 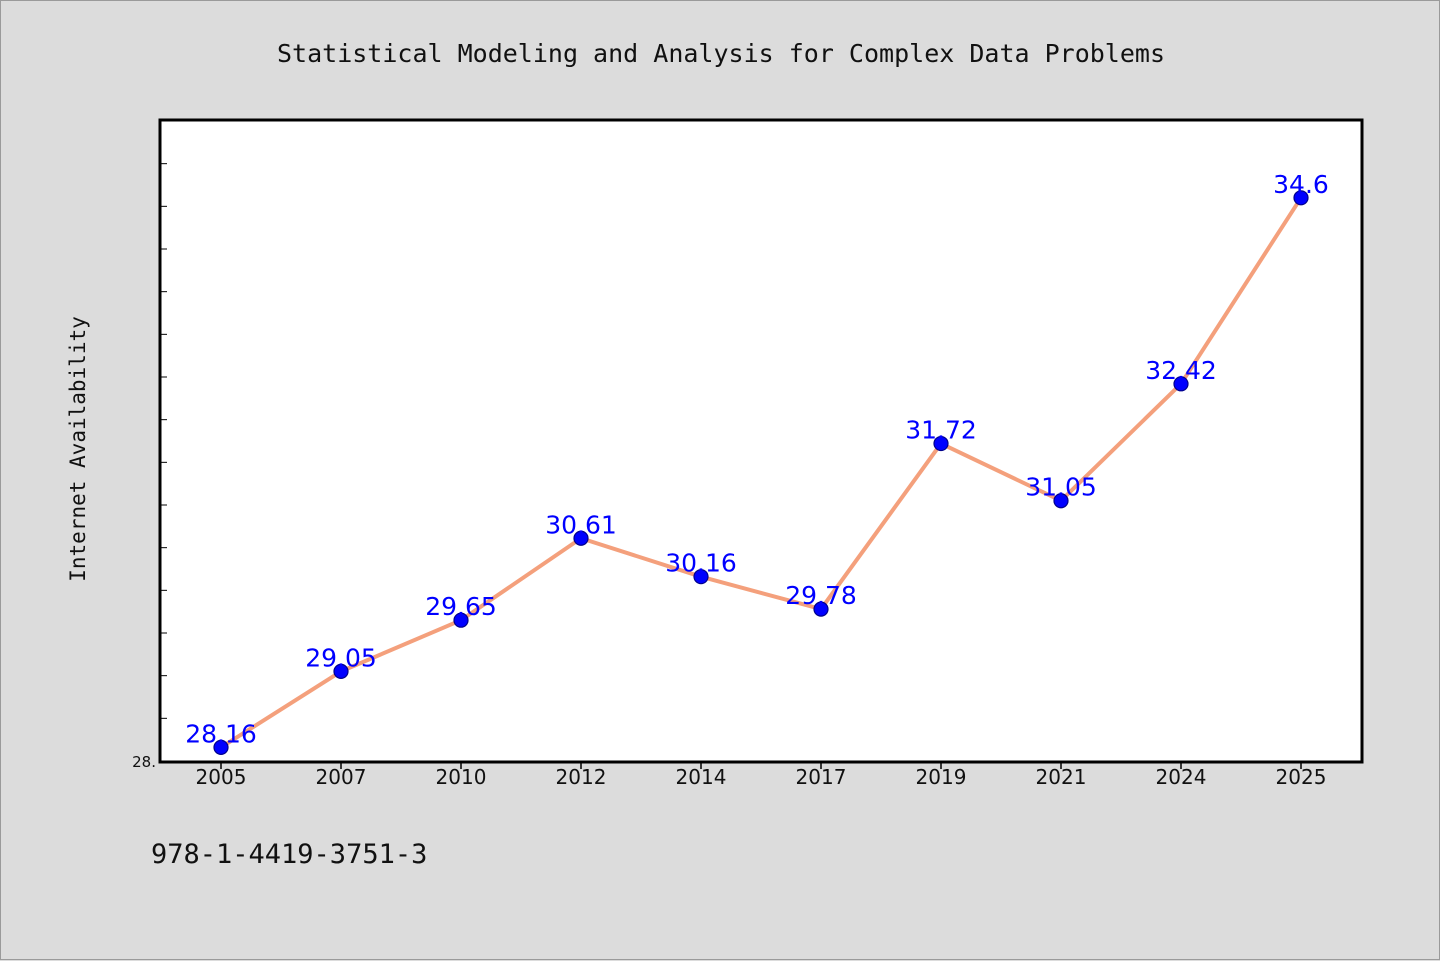 What do you see at coordinates (1301, 777) in the screenshot?
I see `x-tick-label-2025: 2025` at bounding box center [1301, 777].